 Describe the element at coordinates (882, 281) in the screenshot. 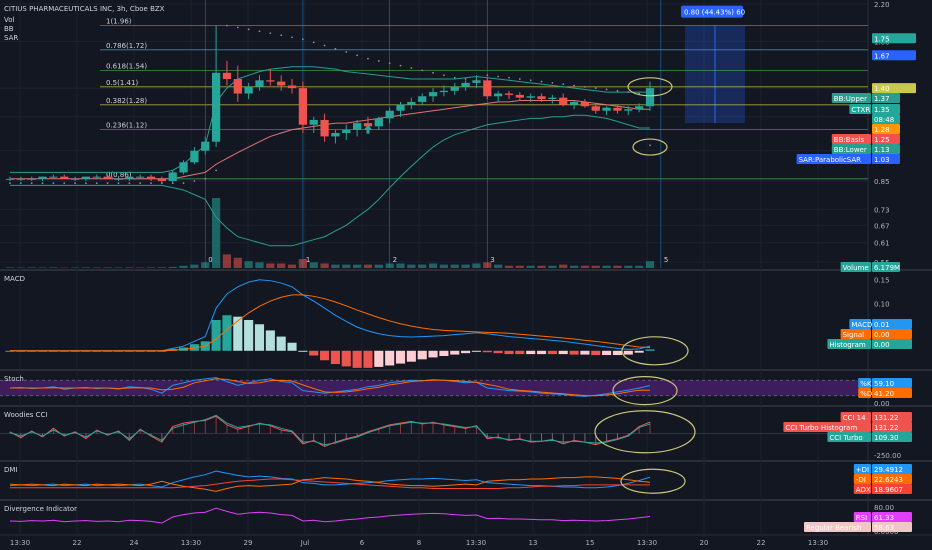

I see `macd-tick-label: 0.15` at that location.